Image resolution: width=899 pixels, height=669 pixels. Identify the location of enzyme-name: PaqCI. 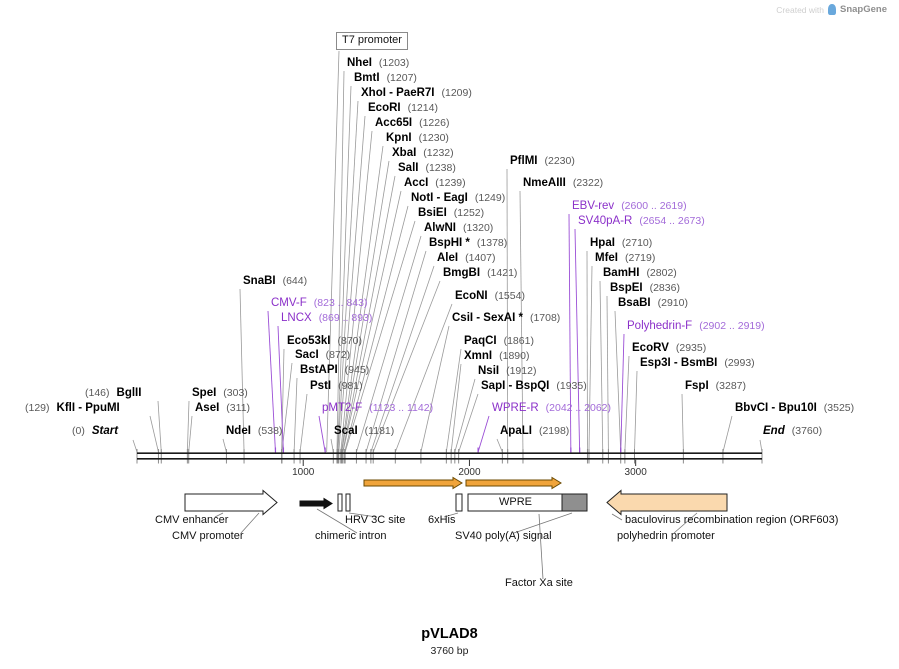
(480, 341).